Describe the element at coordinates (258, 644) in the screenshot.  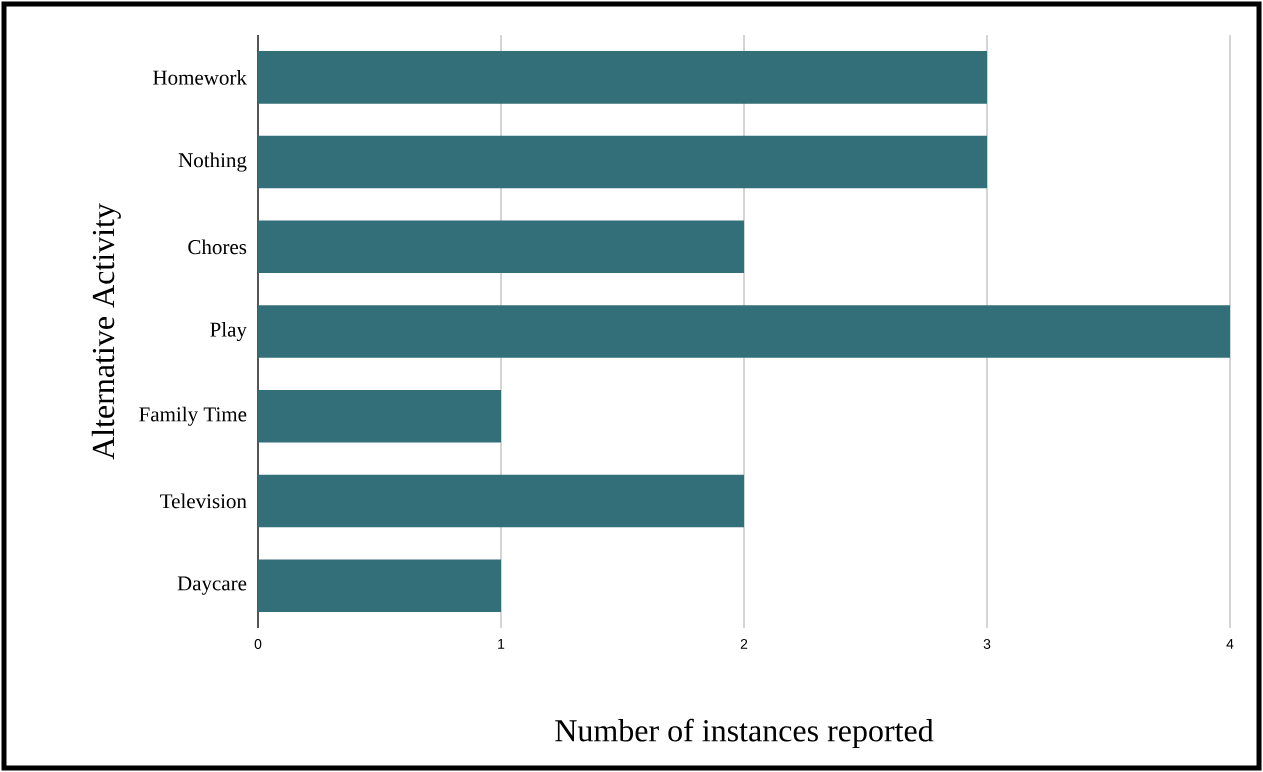
I see `x-tick-label: 0` at that location.